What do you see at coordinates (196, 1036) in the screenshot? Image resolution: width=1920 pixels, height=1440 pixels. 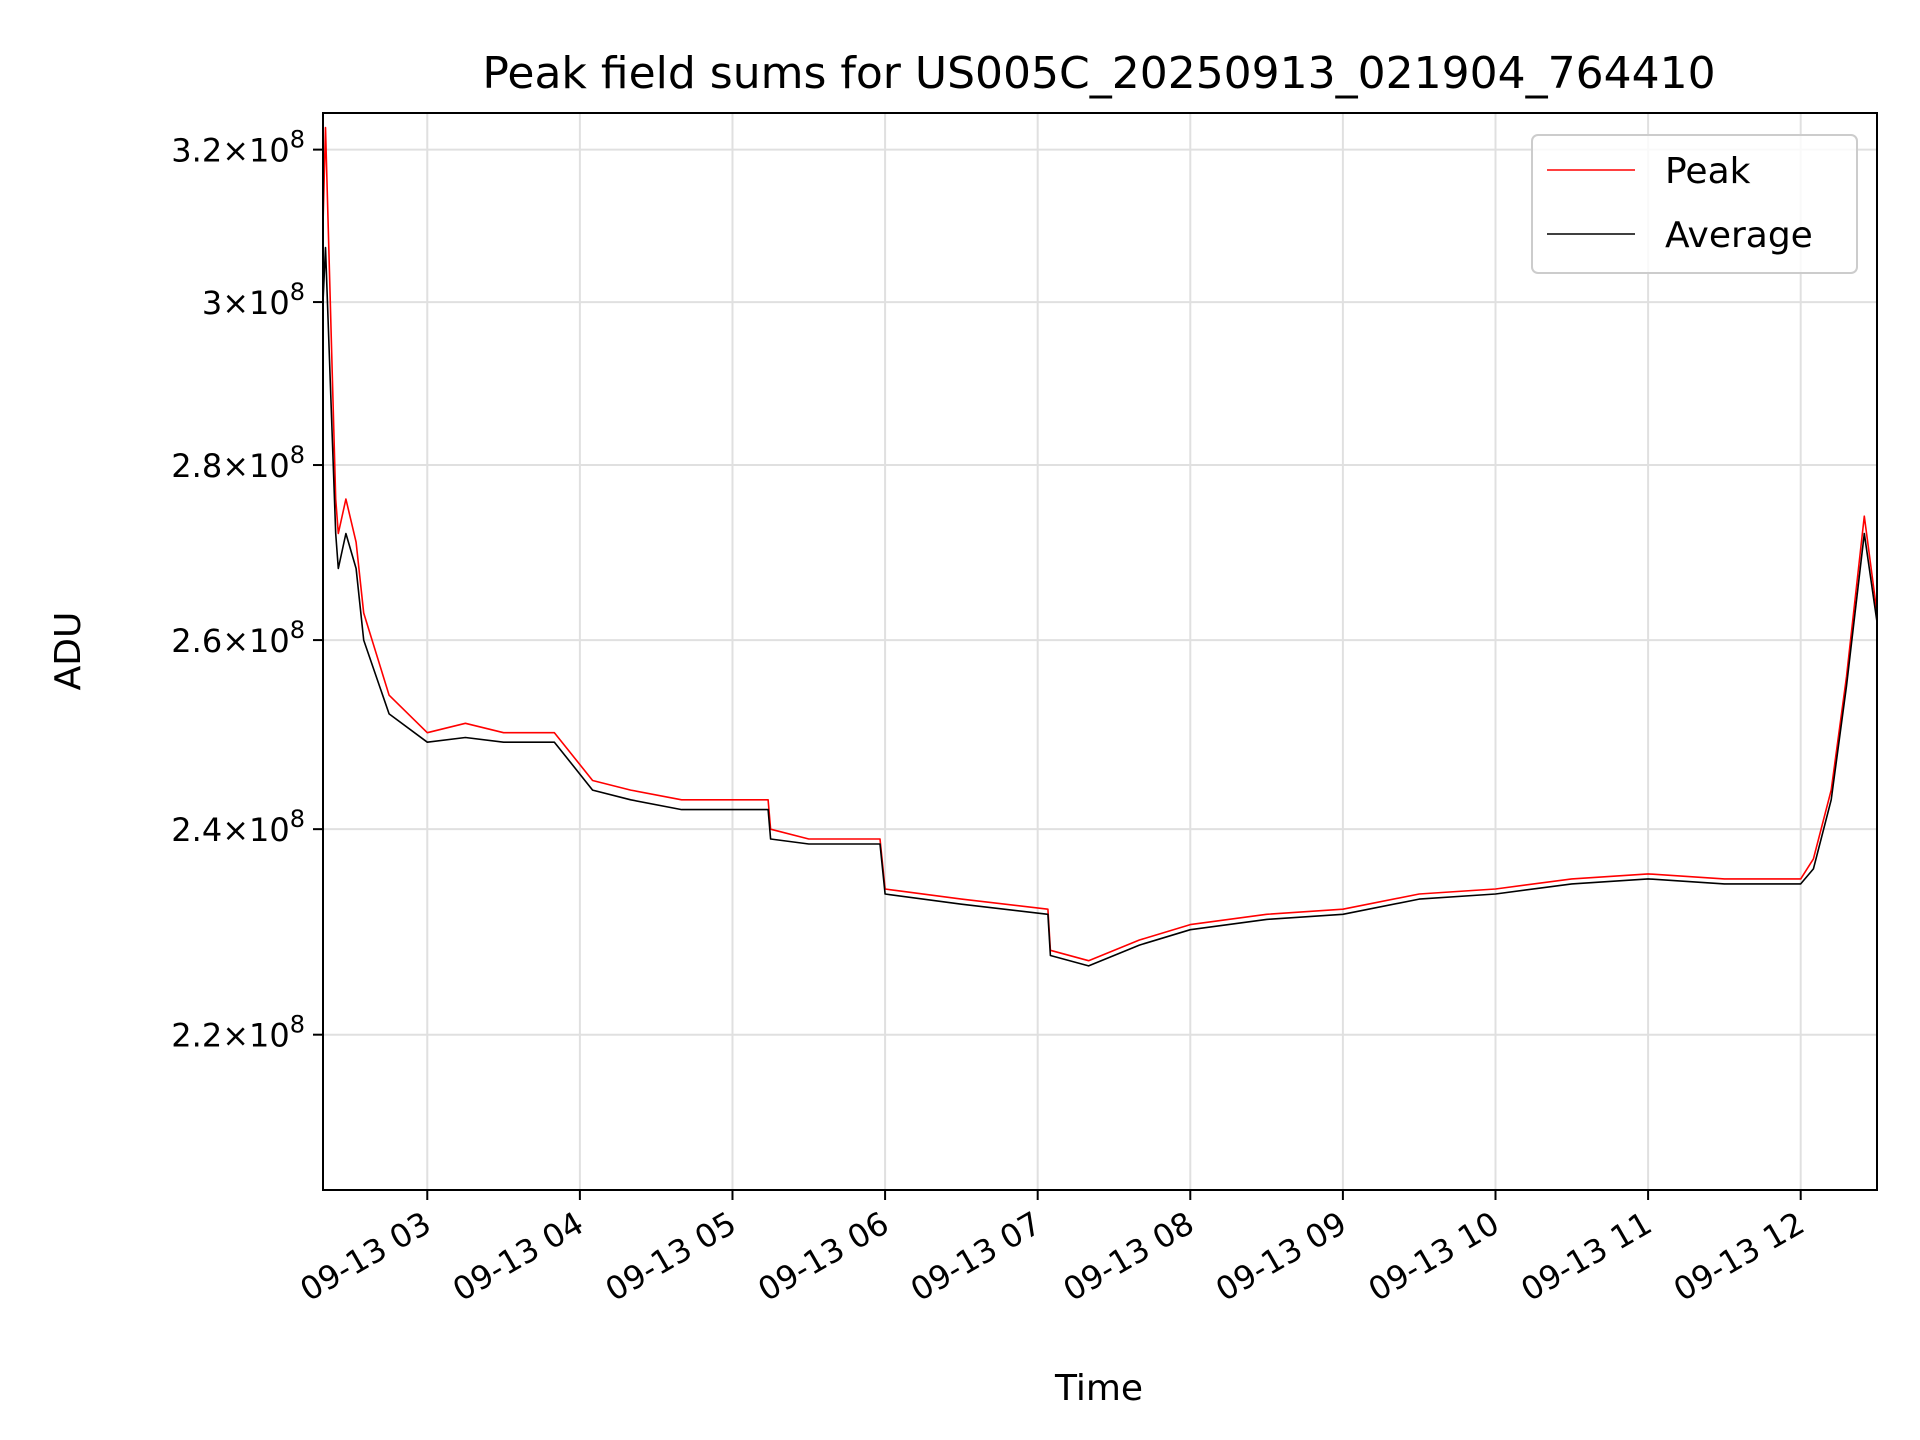 I see `y-tick-mantissa: 2.2` at bounding box center [196, 1036].